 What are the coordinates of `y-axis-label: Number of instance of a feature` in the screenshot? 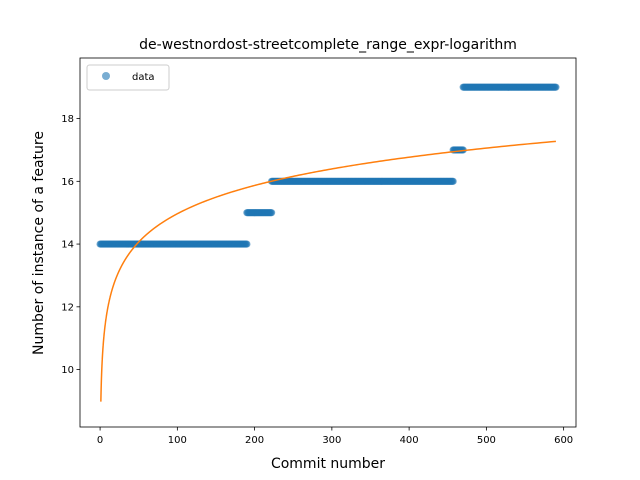 It's located at (39, 243).